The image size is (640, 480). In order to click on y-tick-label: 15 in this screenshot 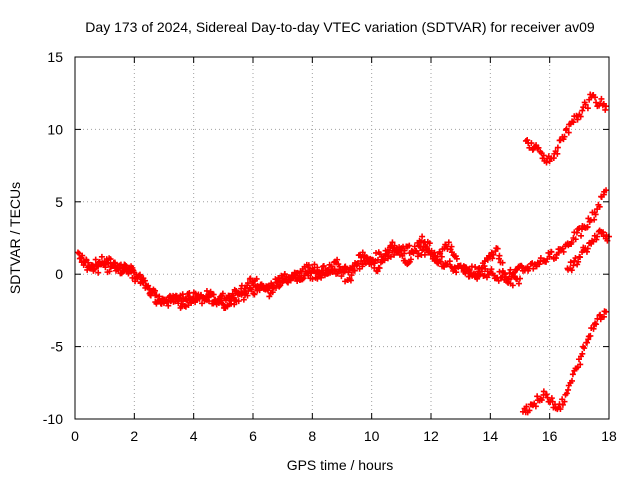, I will do `click(55, 57)`.